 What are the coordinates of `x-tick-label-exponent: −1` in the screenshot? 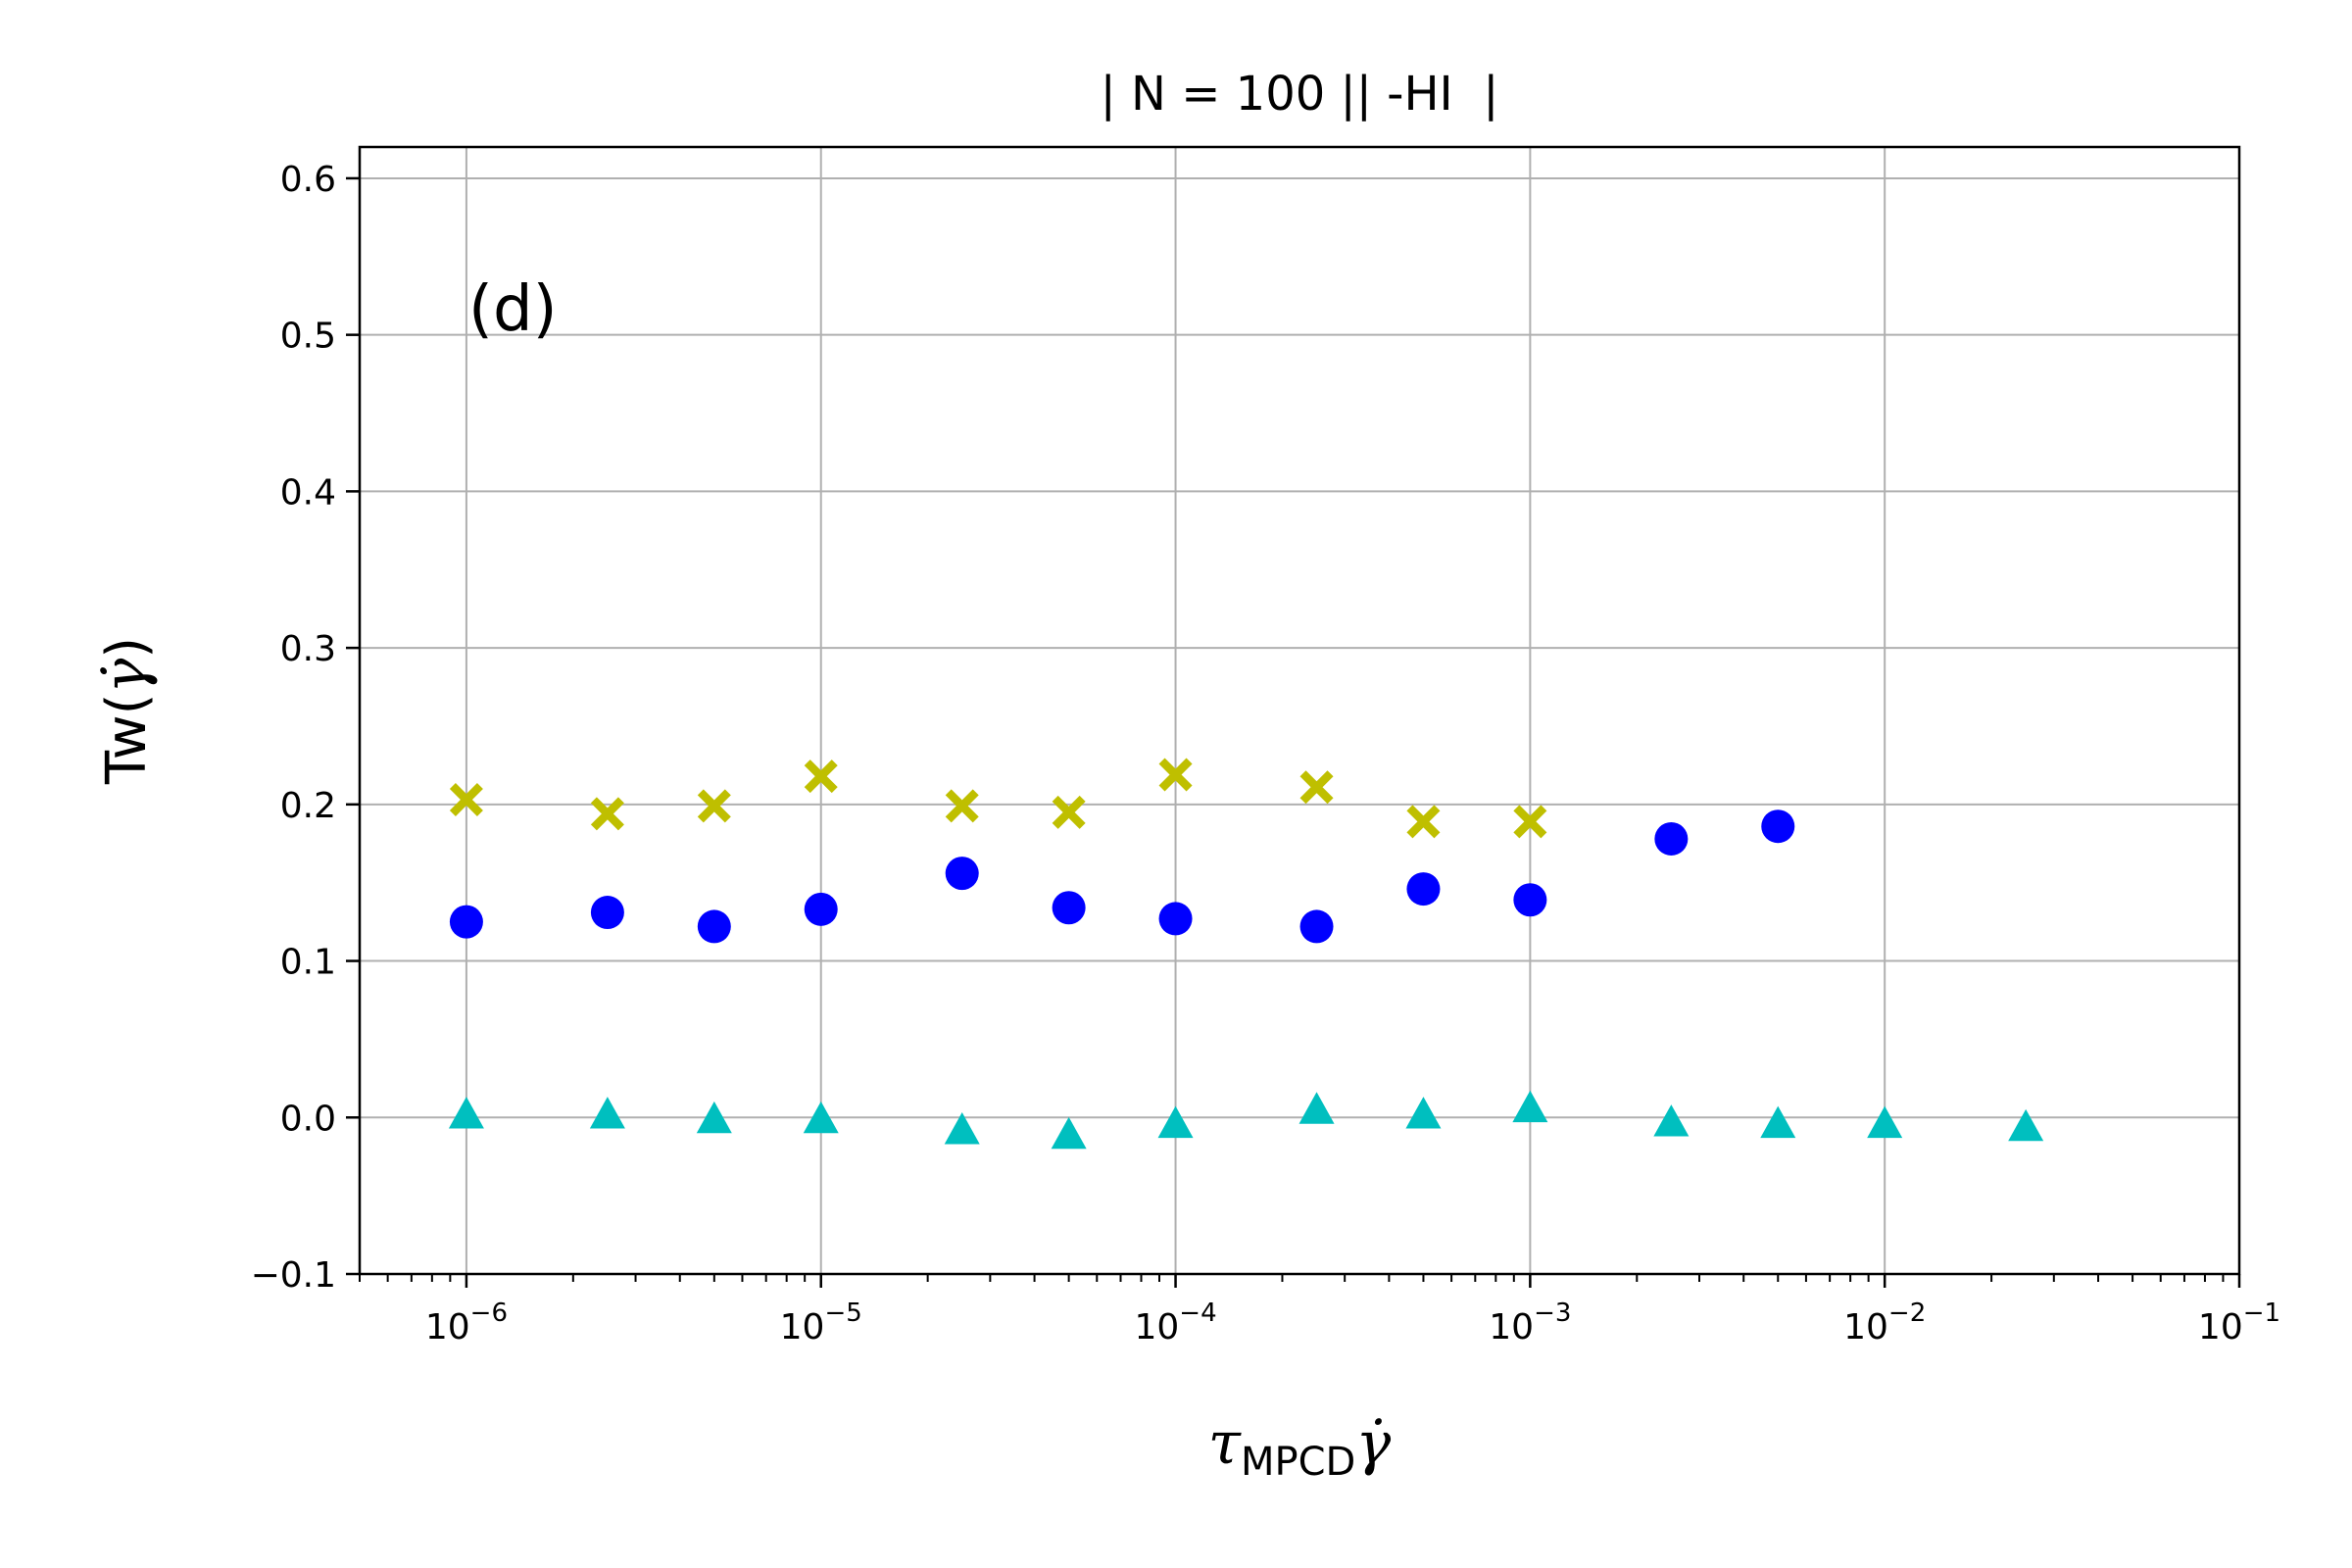 It's located at (2261, 1313).